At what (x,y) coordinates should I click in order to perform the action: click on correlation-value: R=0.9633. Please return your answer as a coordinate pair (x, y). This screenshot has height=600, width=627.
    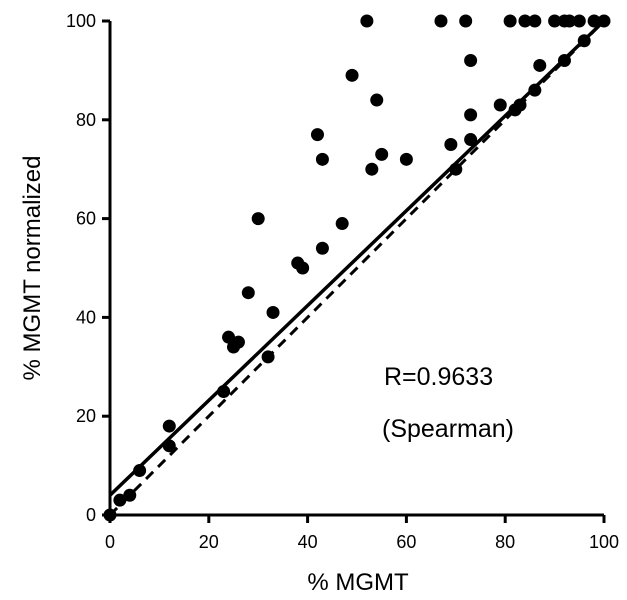
    Looking at the image, I should click on (438, 377).